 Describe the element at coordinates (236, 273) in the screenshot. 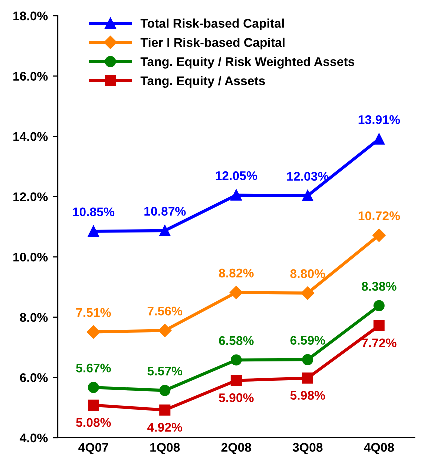

I see `data-label: 8.82%` at that location.